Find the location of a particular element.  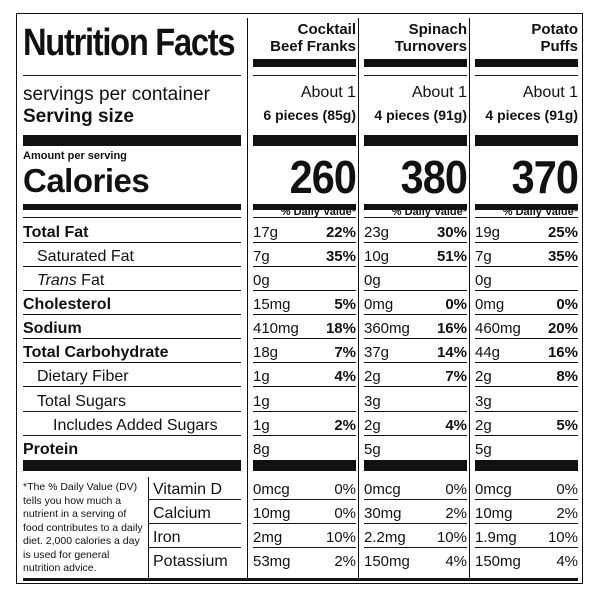

iron-label: Iron is located at coordinates (167, 537).